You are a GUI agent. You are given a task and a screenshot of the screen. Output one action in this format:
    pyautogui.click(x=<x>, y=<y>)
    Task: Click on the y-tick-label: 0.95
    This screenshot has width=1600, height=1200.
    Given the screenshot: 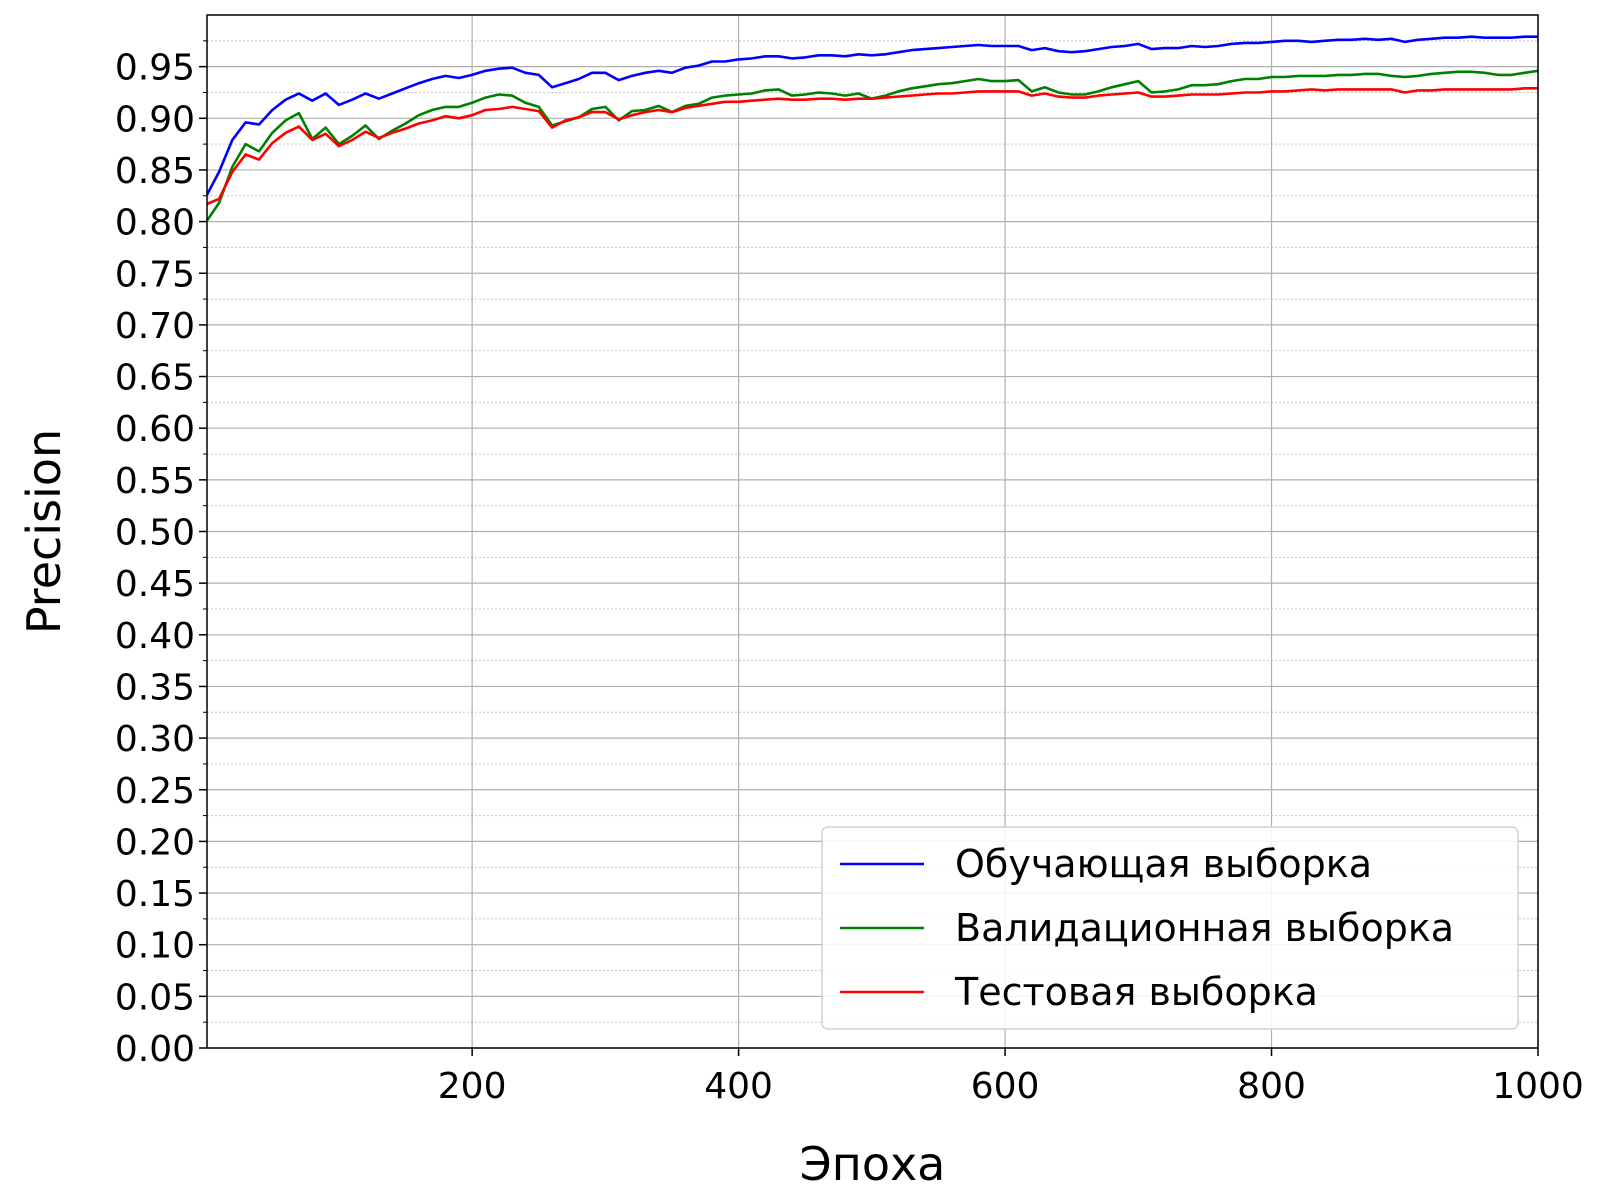 What is the action you would take?
    pyautogui.click(x=155, y=68)
    